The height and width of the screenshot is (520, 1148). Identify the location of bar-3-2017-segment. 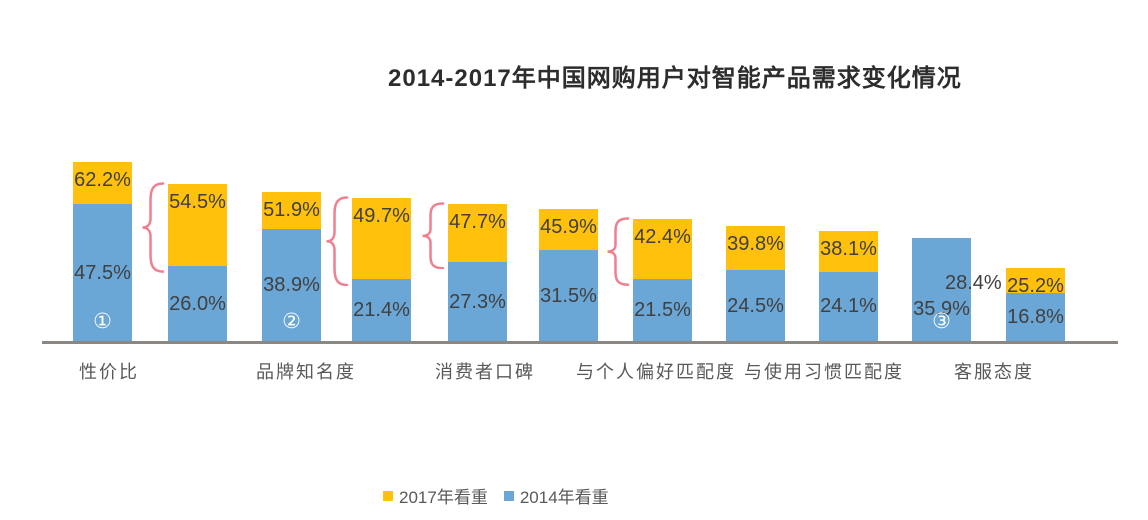
(291, 210).